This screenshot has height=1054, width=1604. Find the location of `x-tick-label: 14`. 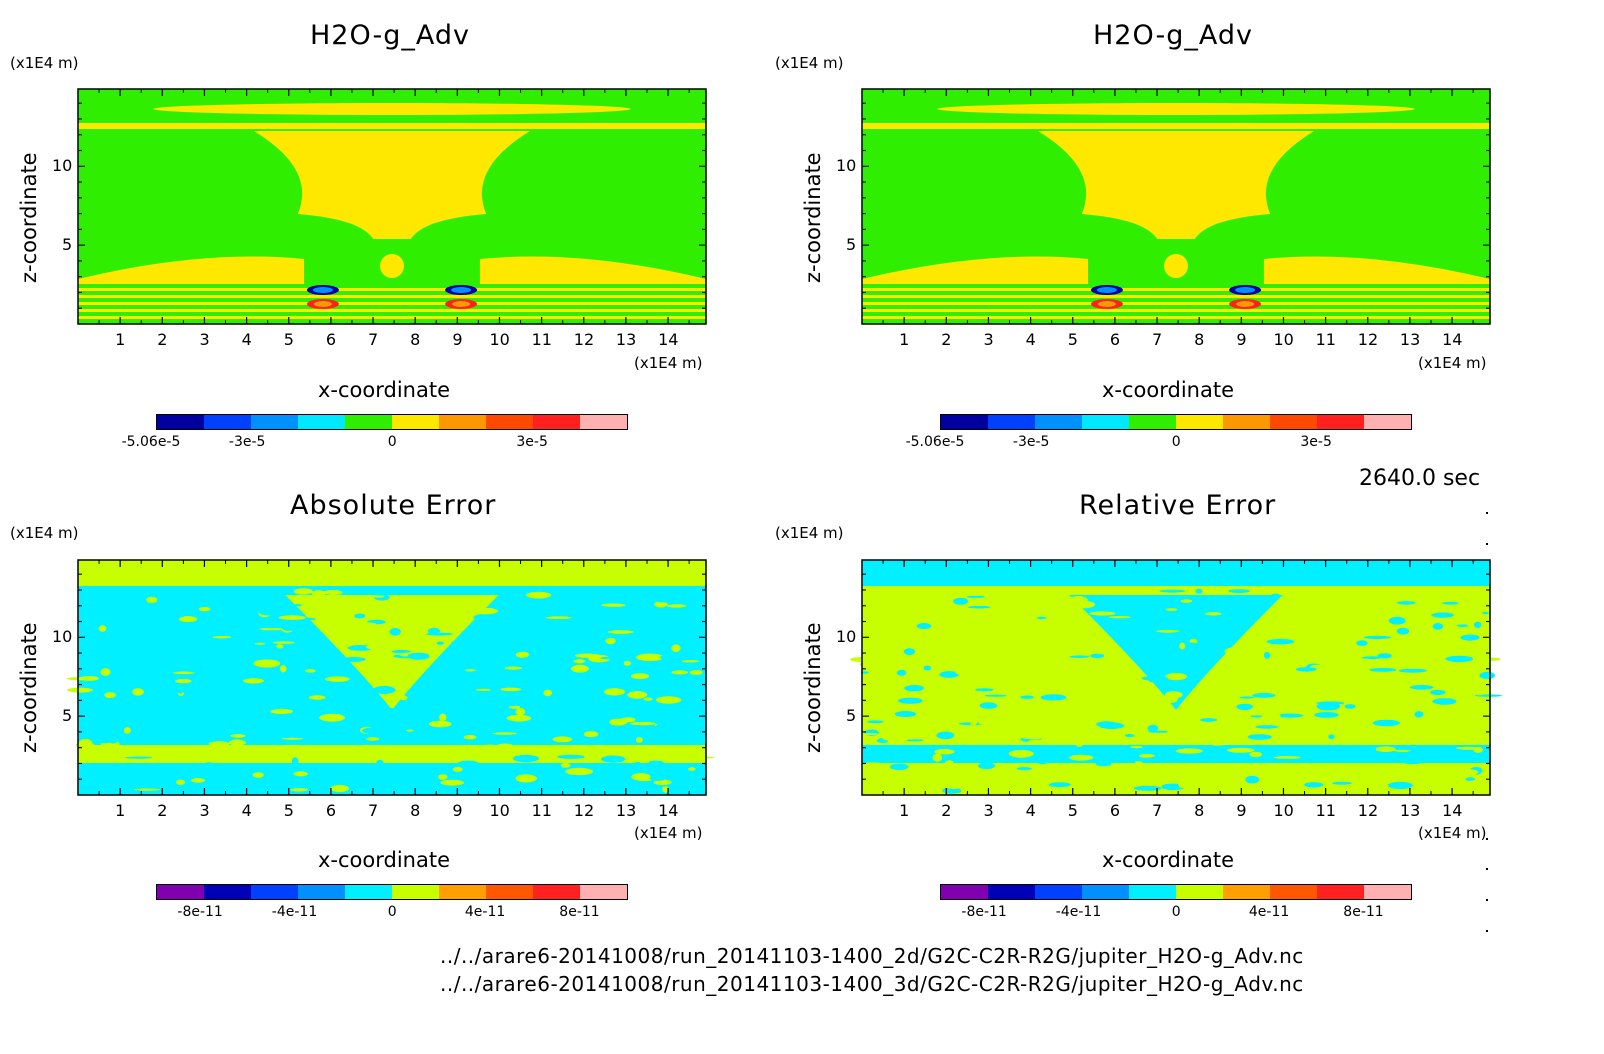

x-tick-label: 14 is located at coordinates (668, 810).